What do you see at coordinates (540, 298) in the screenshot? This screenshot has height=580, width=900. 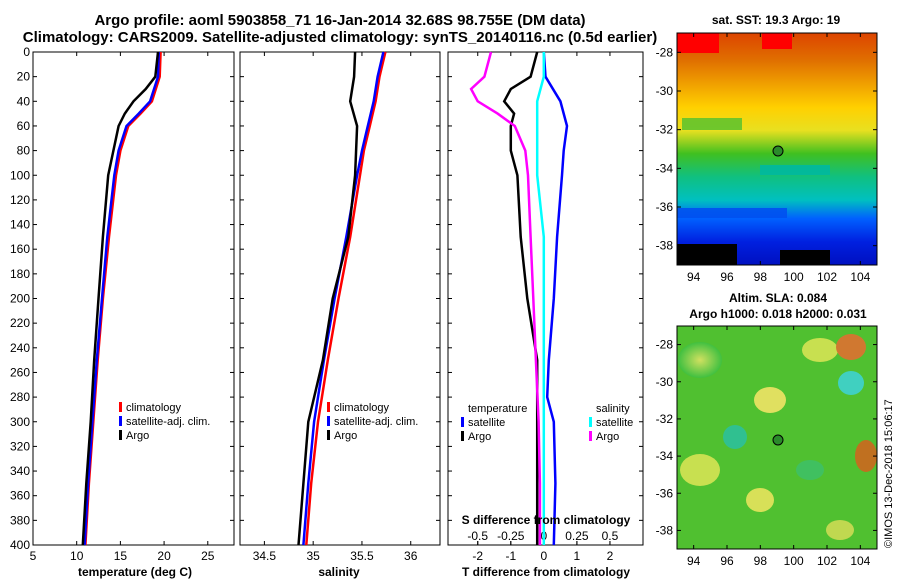 I see `series-line-salinity-satellite` at bounding box center [540, 298].